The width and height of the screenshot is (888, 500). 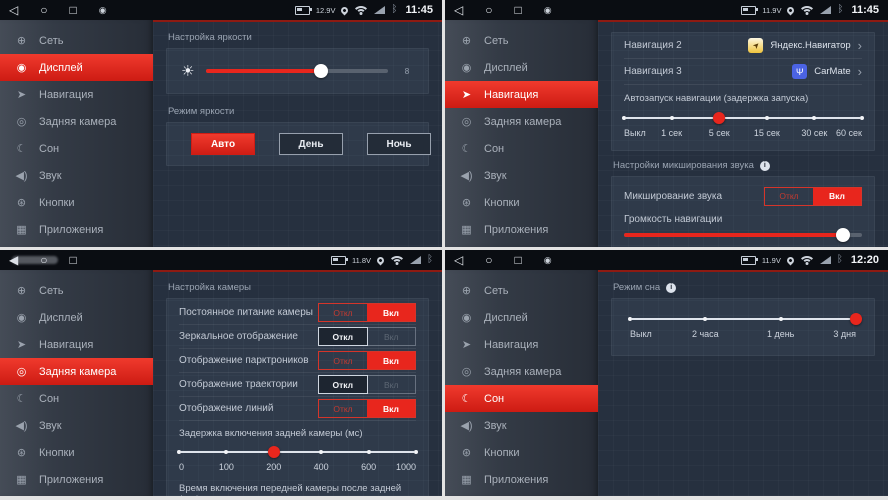 What do you see at coordinates (297, 460) in the screenshot?
I see `rear-delay-slider: 0 100 200 400 600 1000` at bounding box center [297, 460].